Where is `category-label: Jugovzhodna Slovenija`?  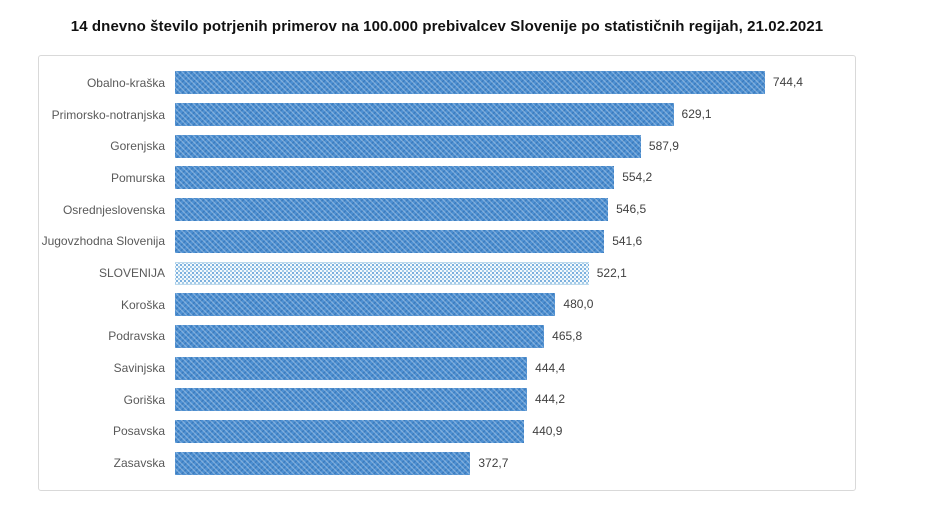 category-label: Jugovzhodna Slovenija is located at coordinates (103, 241).